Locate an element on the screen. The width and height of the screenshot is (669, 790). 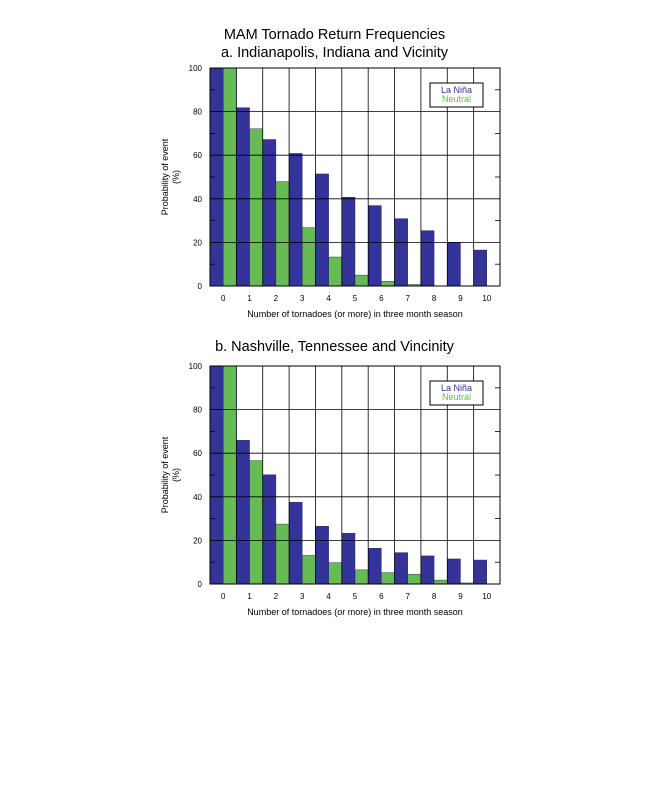
chart-b-plot-frame is located at coordinates (355, 475).